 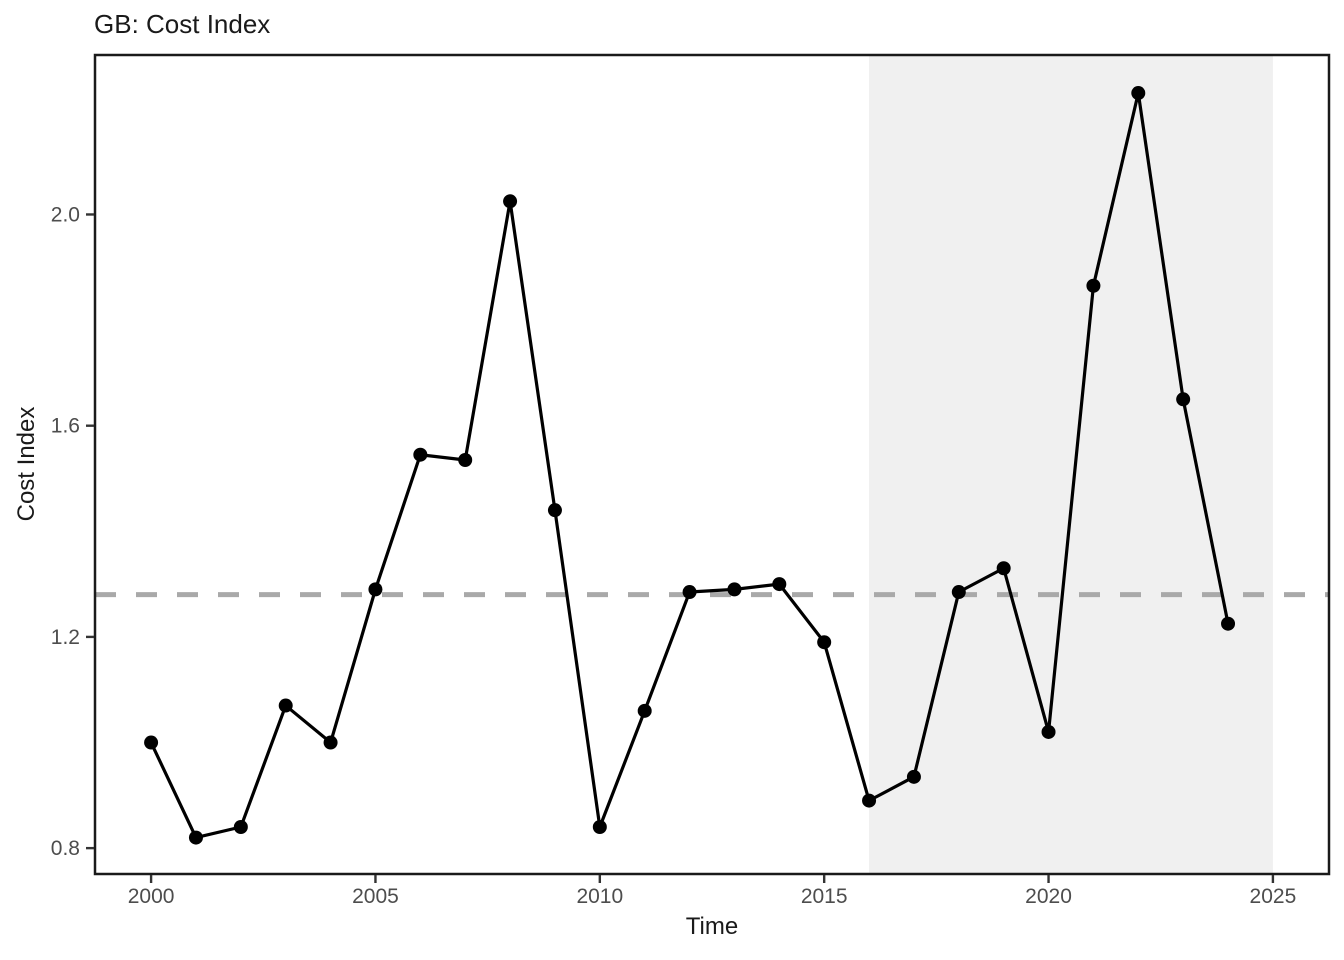 I want to click on x-tick-label: 2010, so click(x=599, y=896).